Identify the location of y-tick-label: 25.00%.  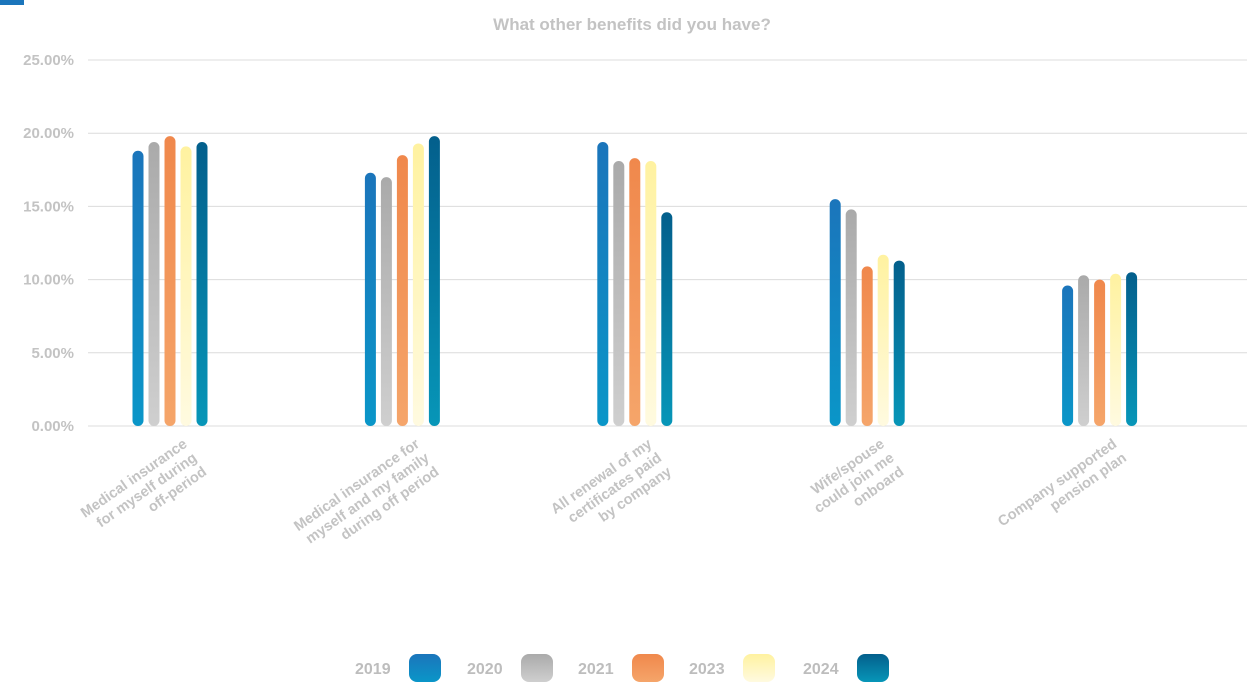
(48, 60).